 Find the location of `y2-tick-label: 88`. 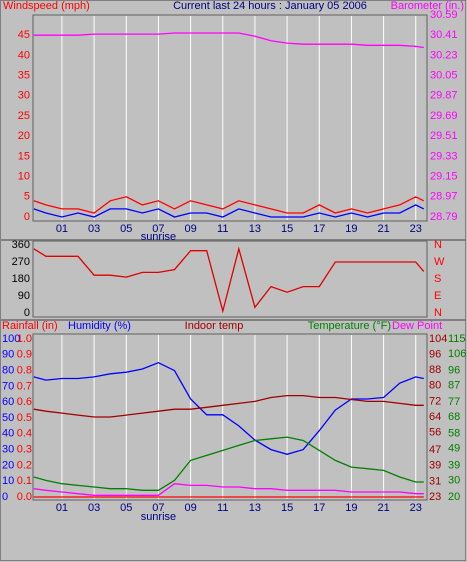

y2-tick-label: 88 is located at coordinates (435, 370).